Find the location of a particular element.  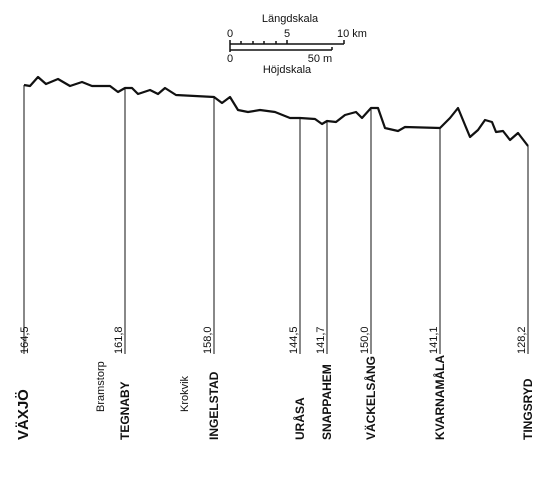

halt-name: Bramstorp is located at coordinates (101, 386).